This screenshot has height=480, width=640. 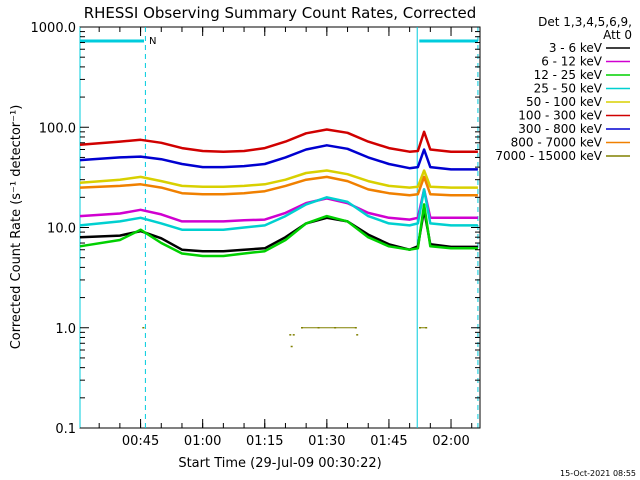 What do you see at coordinates (285, 337) in the screenshot?
I see `series-7000-15000-kev` at bounding box center [285, 337].